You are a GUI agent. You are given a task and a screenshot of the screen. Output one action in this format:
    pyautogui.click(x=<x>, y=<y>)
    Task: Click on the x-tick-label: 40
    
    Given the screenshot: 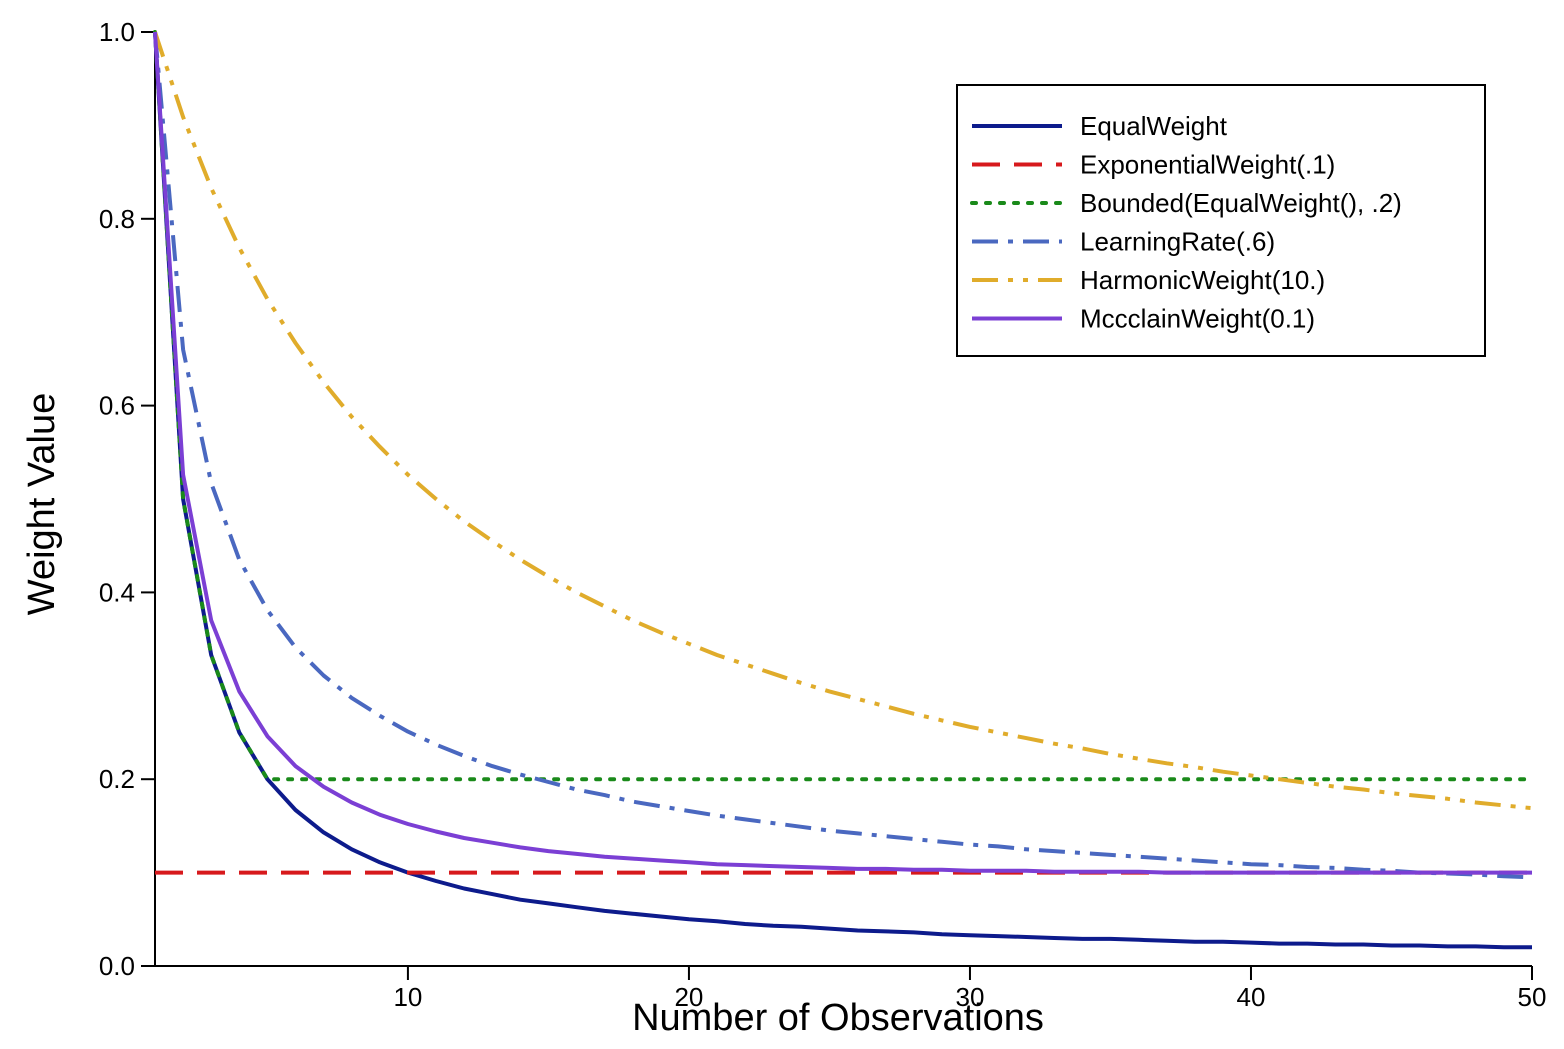 What is the action you would take?
    pyautogui.click(x=1251, y=997)
    